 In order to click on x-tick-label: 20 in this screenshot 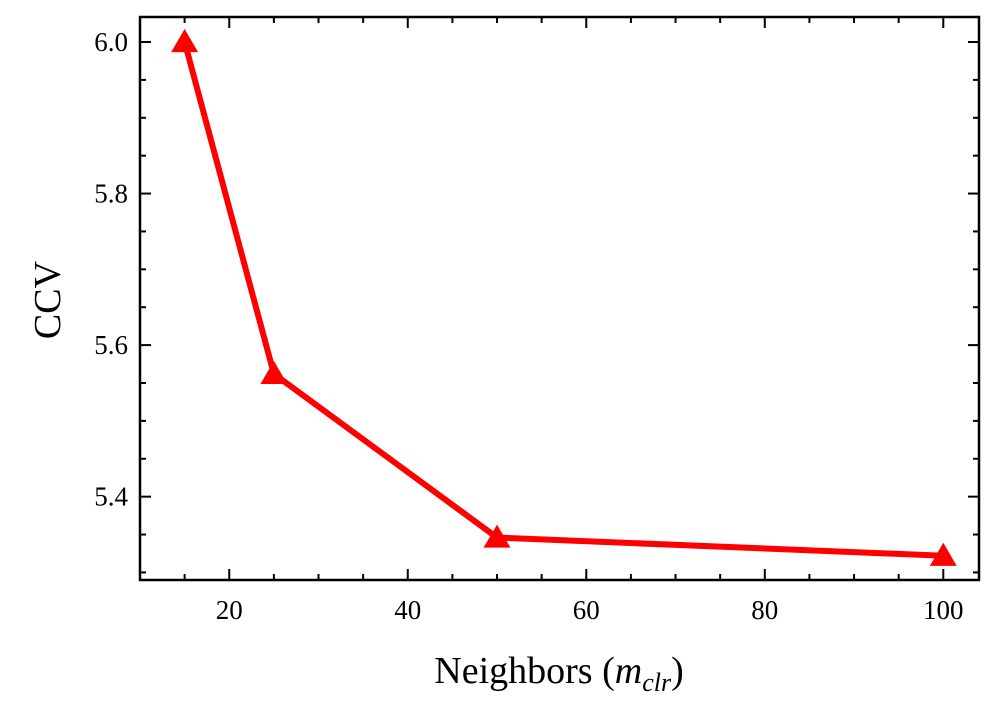, I will do `click(229, 610)`.